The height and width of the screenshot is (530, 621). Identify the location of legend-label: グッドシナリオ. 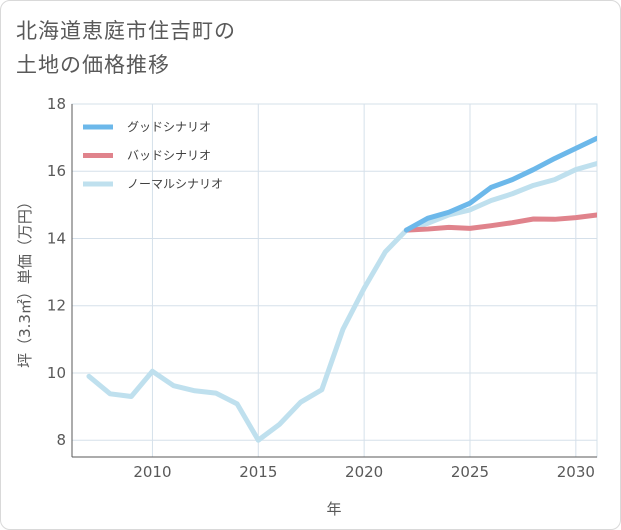
(169, 127).